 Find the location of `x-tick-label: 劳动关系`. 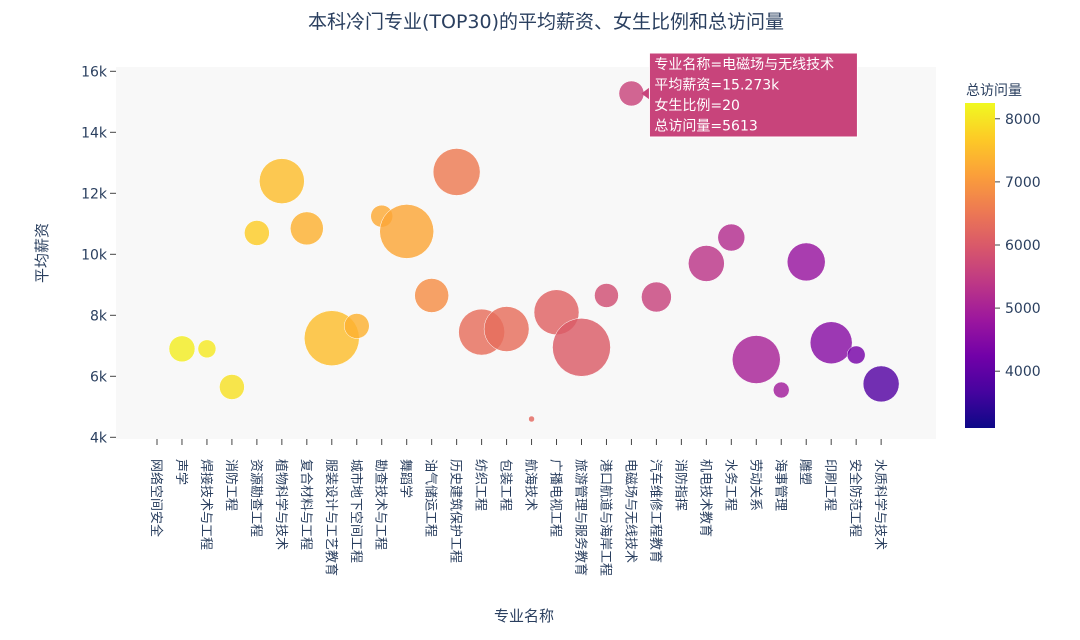

x-tick-label: 劳动关系 is located at coordinates (755, 485).